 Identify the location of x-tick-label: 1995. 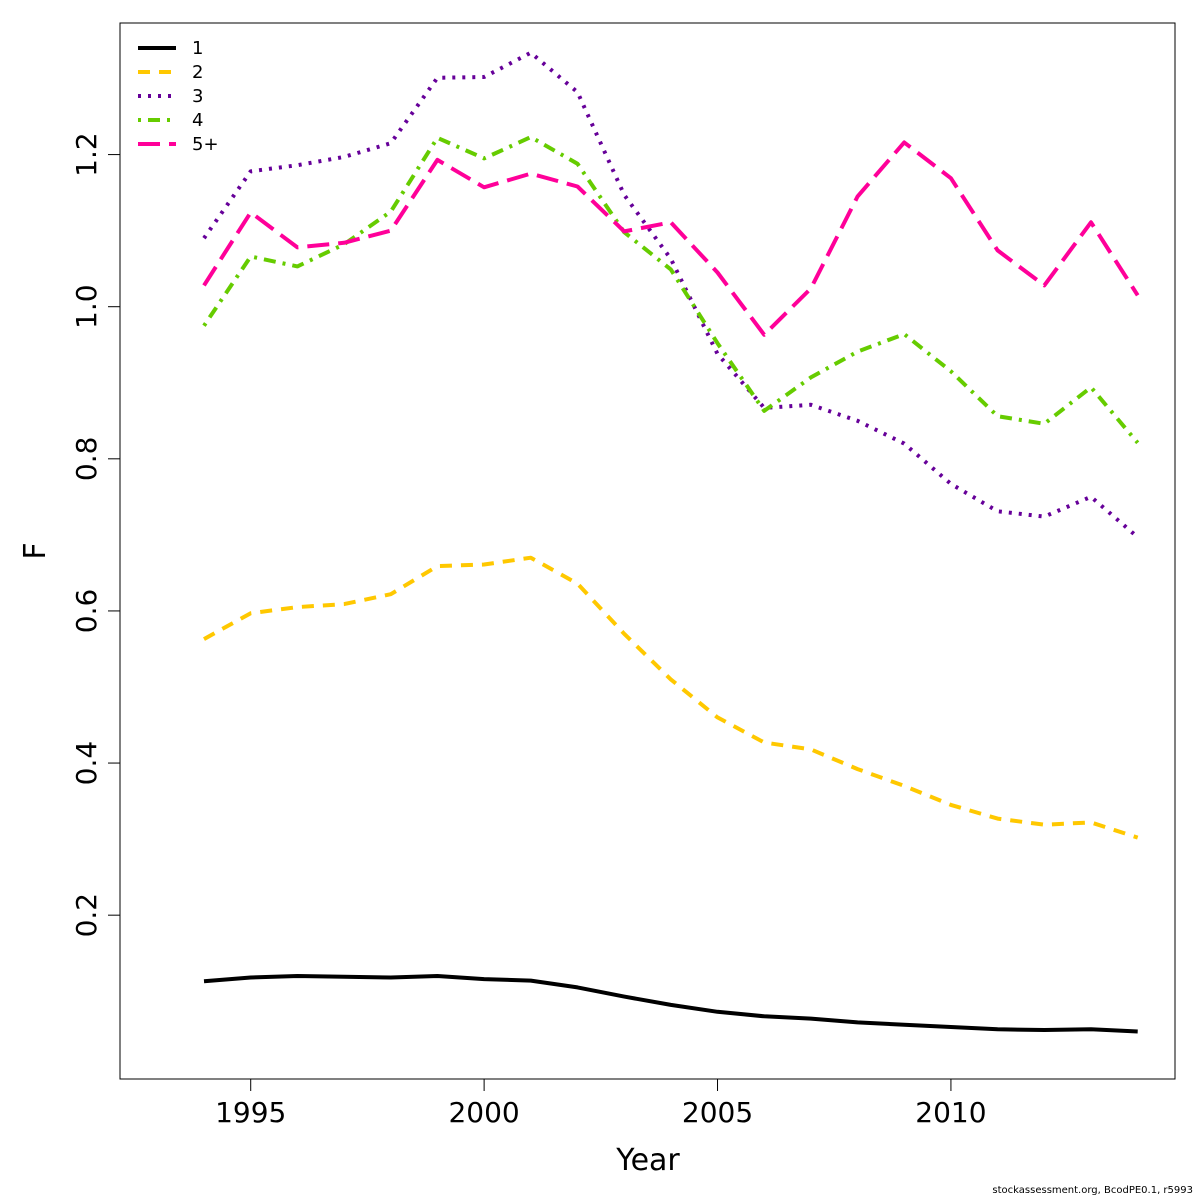
(250, 1112).